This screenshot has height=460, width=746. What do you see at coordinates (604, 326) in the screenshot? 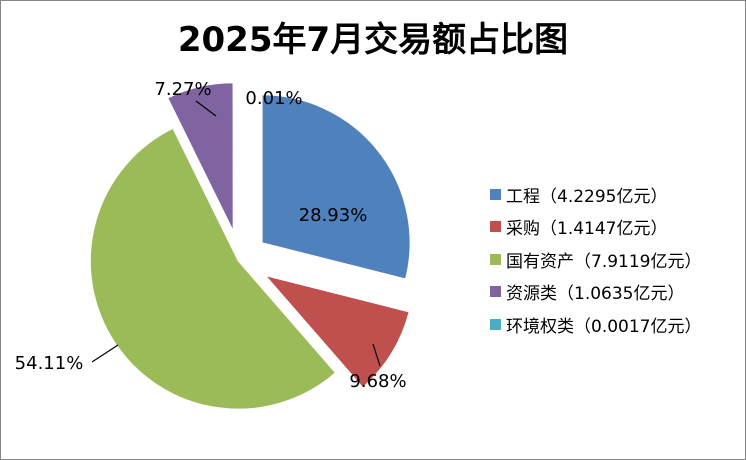
I see `legend-label: 环境权类（0.0017亿元）` at bounding box center [604, 326].